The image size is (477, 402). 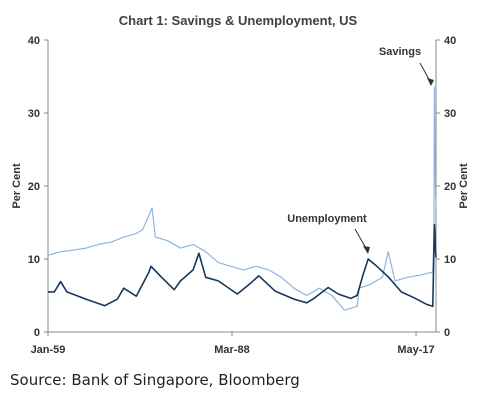 I want to click on annotation-unemployment: Unemployment, so click(x=327, y=219).